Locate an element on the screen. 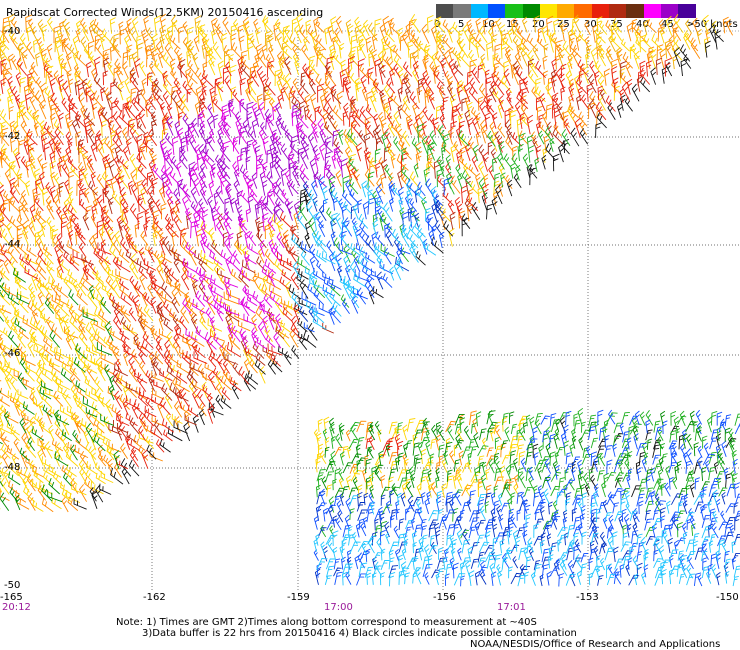  colorbar-label-5: 5 is located at coordinates (461, 24).